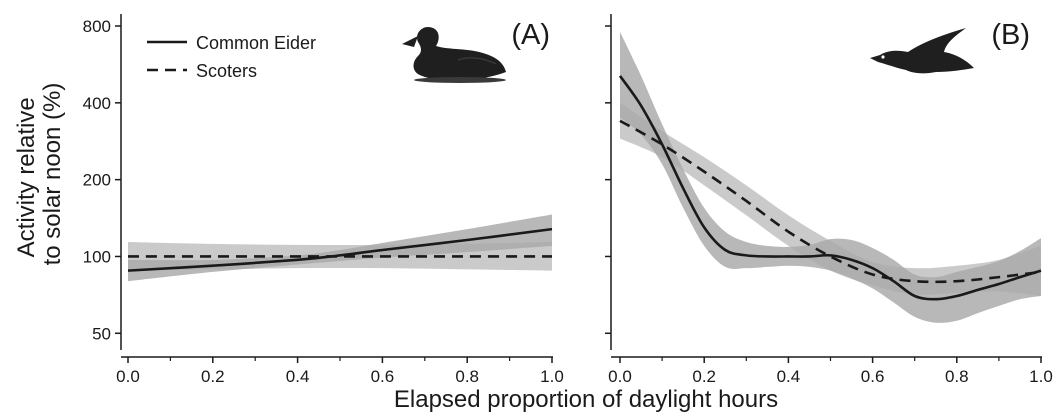  Describe the element at coordinates (340, 249) in the screenshot. I see `series-line-common-eider` at that location.